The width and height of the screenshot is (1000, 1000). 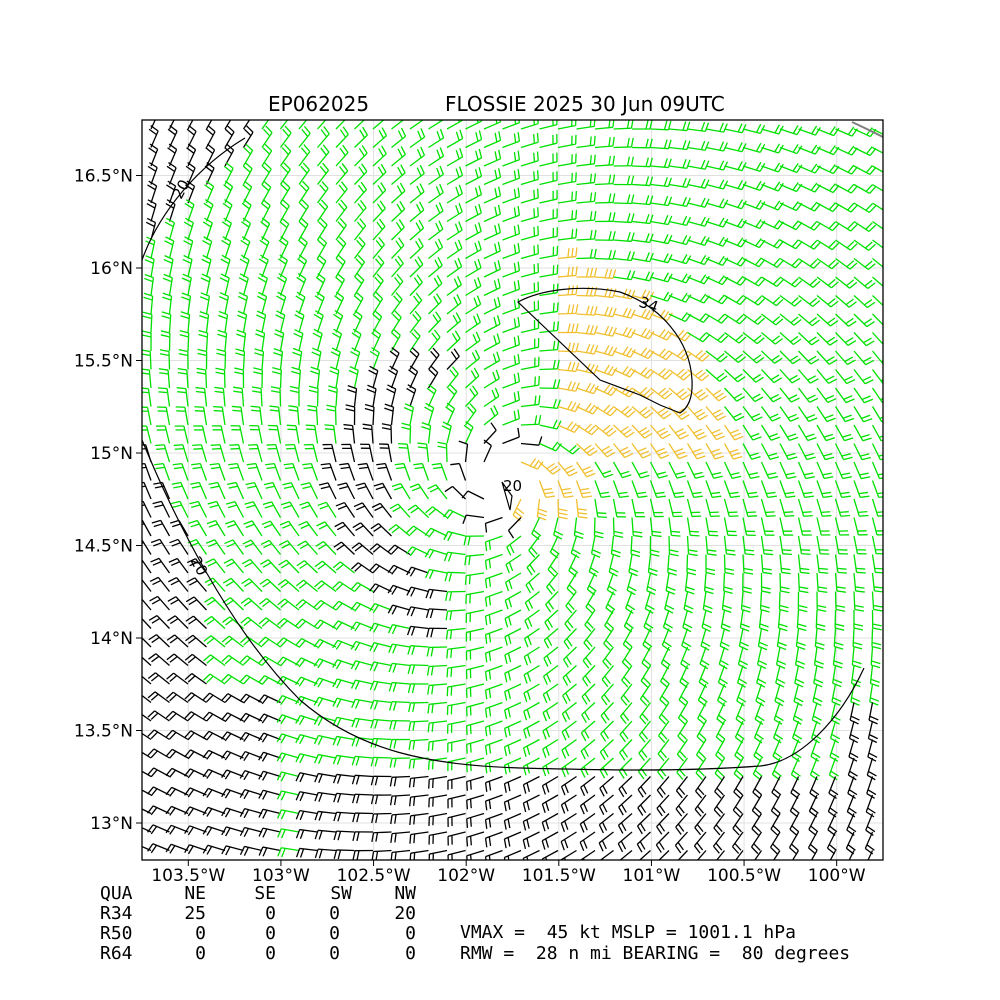 What do you see at coordinates (194, 199) in the screenshot?
I see `contour-20-outer-nw` at bounding box center [194, 199].